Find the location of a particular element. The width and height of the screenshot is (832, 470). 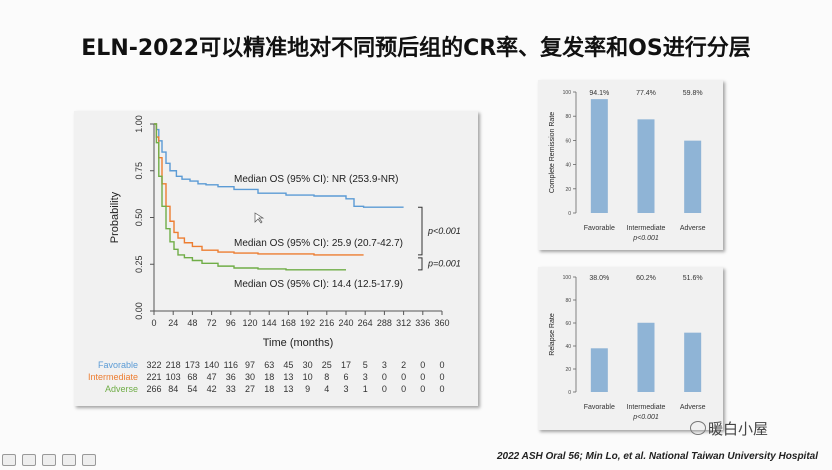

km-pvalue-bracket-lower is located at coordinates (420, 264).